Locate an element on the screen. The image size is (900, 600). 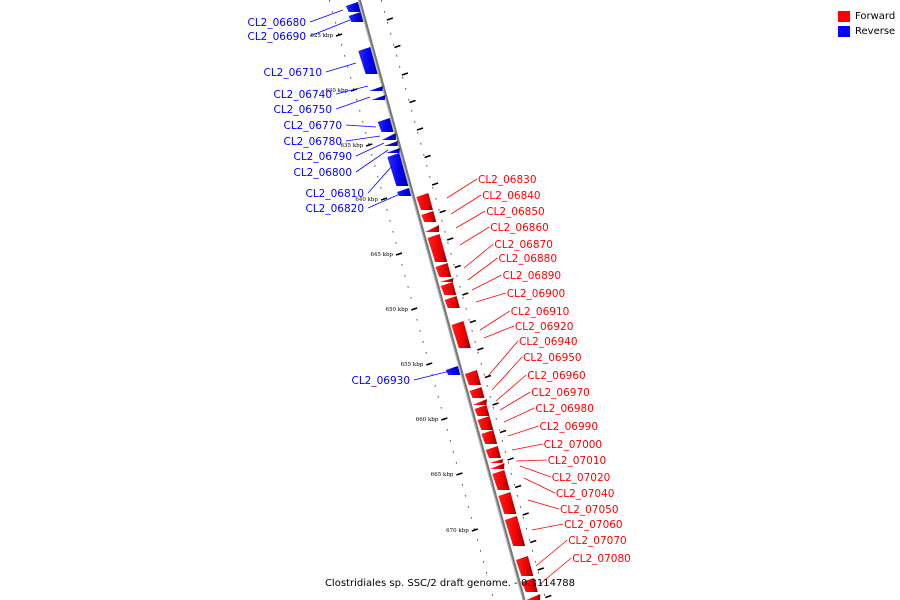
forward-gene-label: CL2_07040 is located at coordinates (585, 494).